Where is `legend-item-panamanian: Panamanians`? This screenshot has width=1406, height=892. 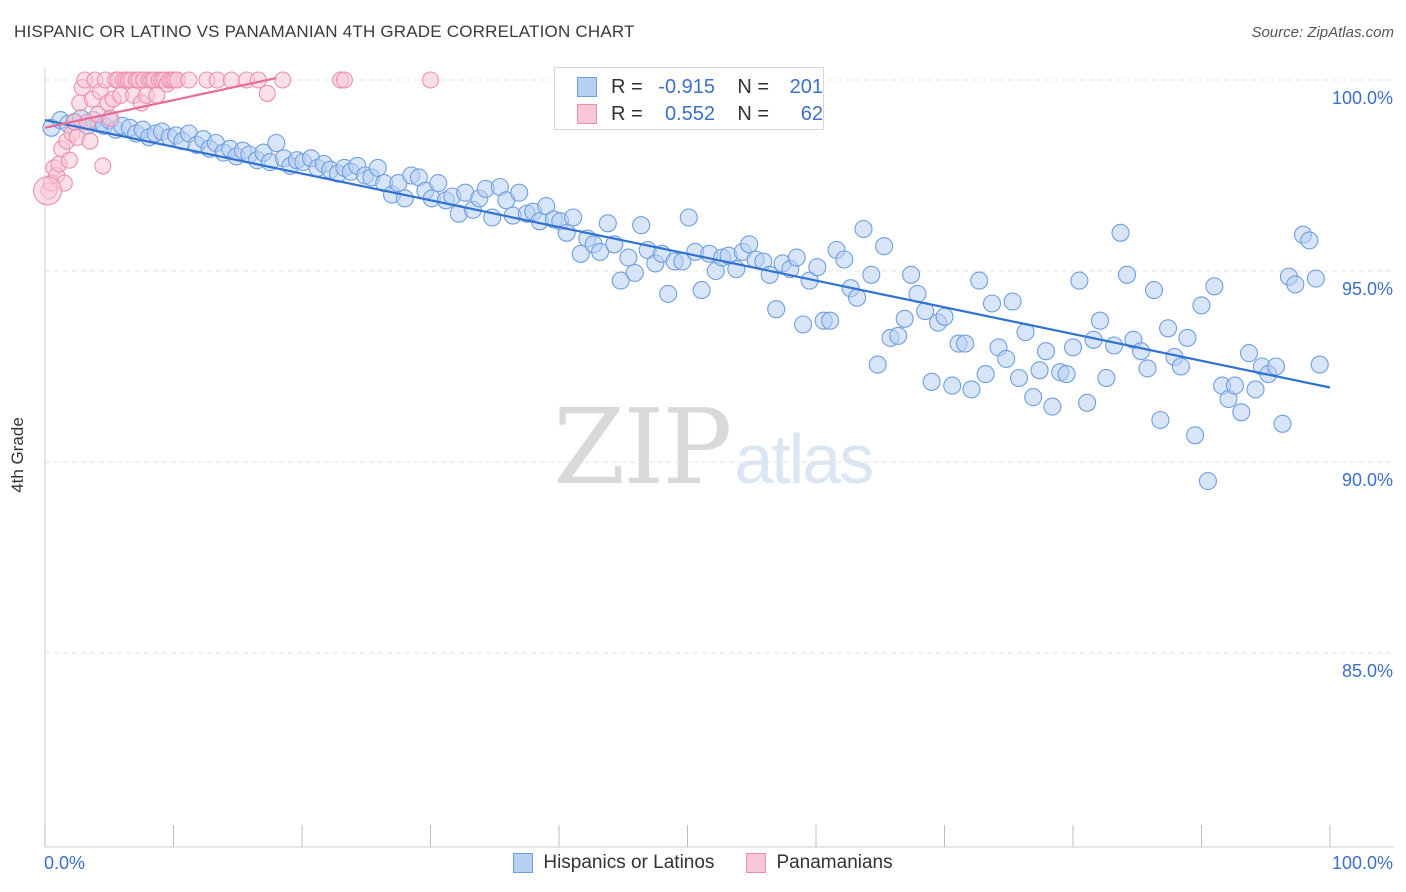 legend-item-panamanian: Panamanians is located at coordinates (819, 863).